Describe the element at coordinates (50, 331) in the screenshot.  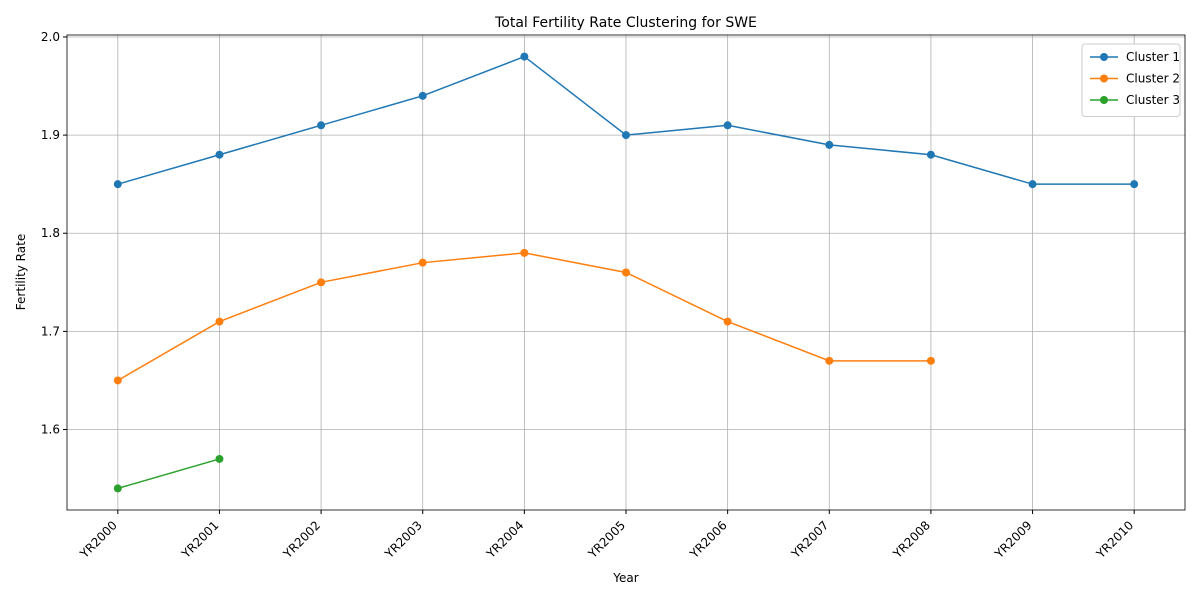
I see `y-tick-label: 1.7` at that location.